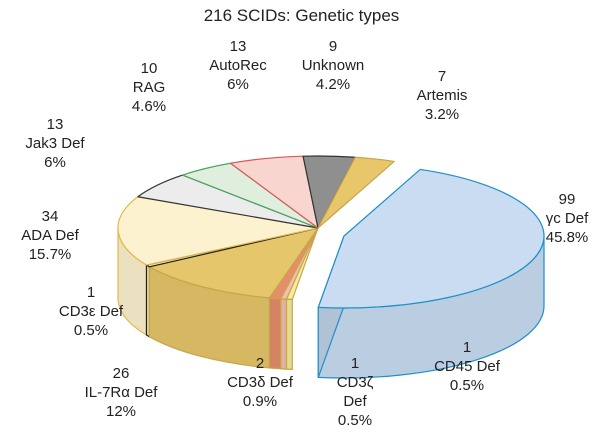  I want to click on slice-label-count: 99, so click(567, 199).